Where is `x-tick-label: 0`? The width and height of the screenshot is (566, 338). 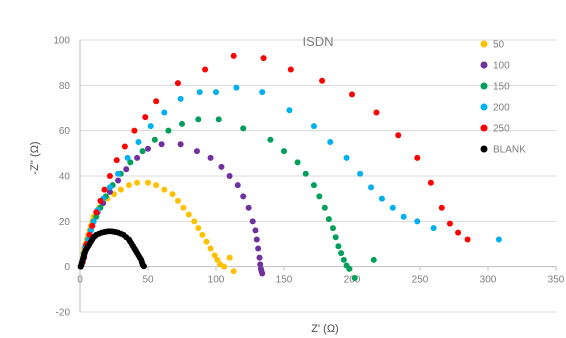 x-tick-label: 0 is located at coordinates (80, 280).